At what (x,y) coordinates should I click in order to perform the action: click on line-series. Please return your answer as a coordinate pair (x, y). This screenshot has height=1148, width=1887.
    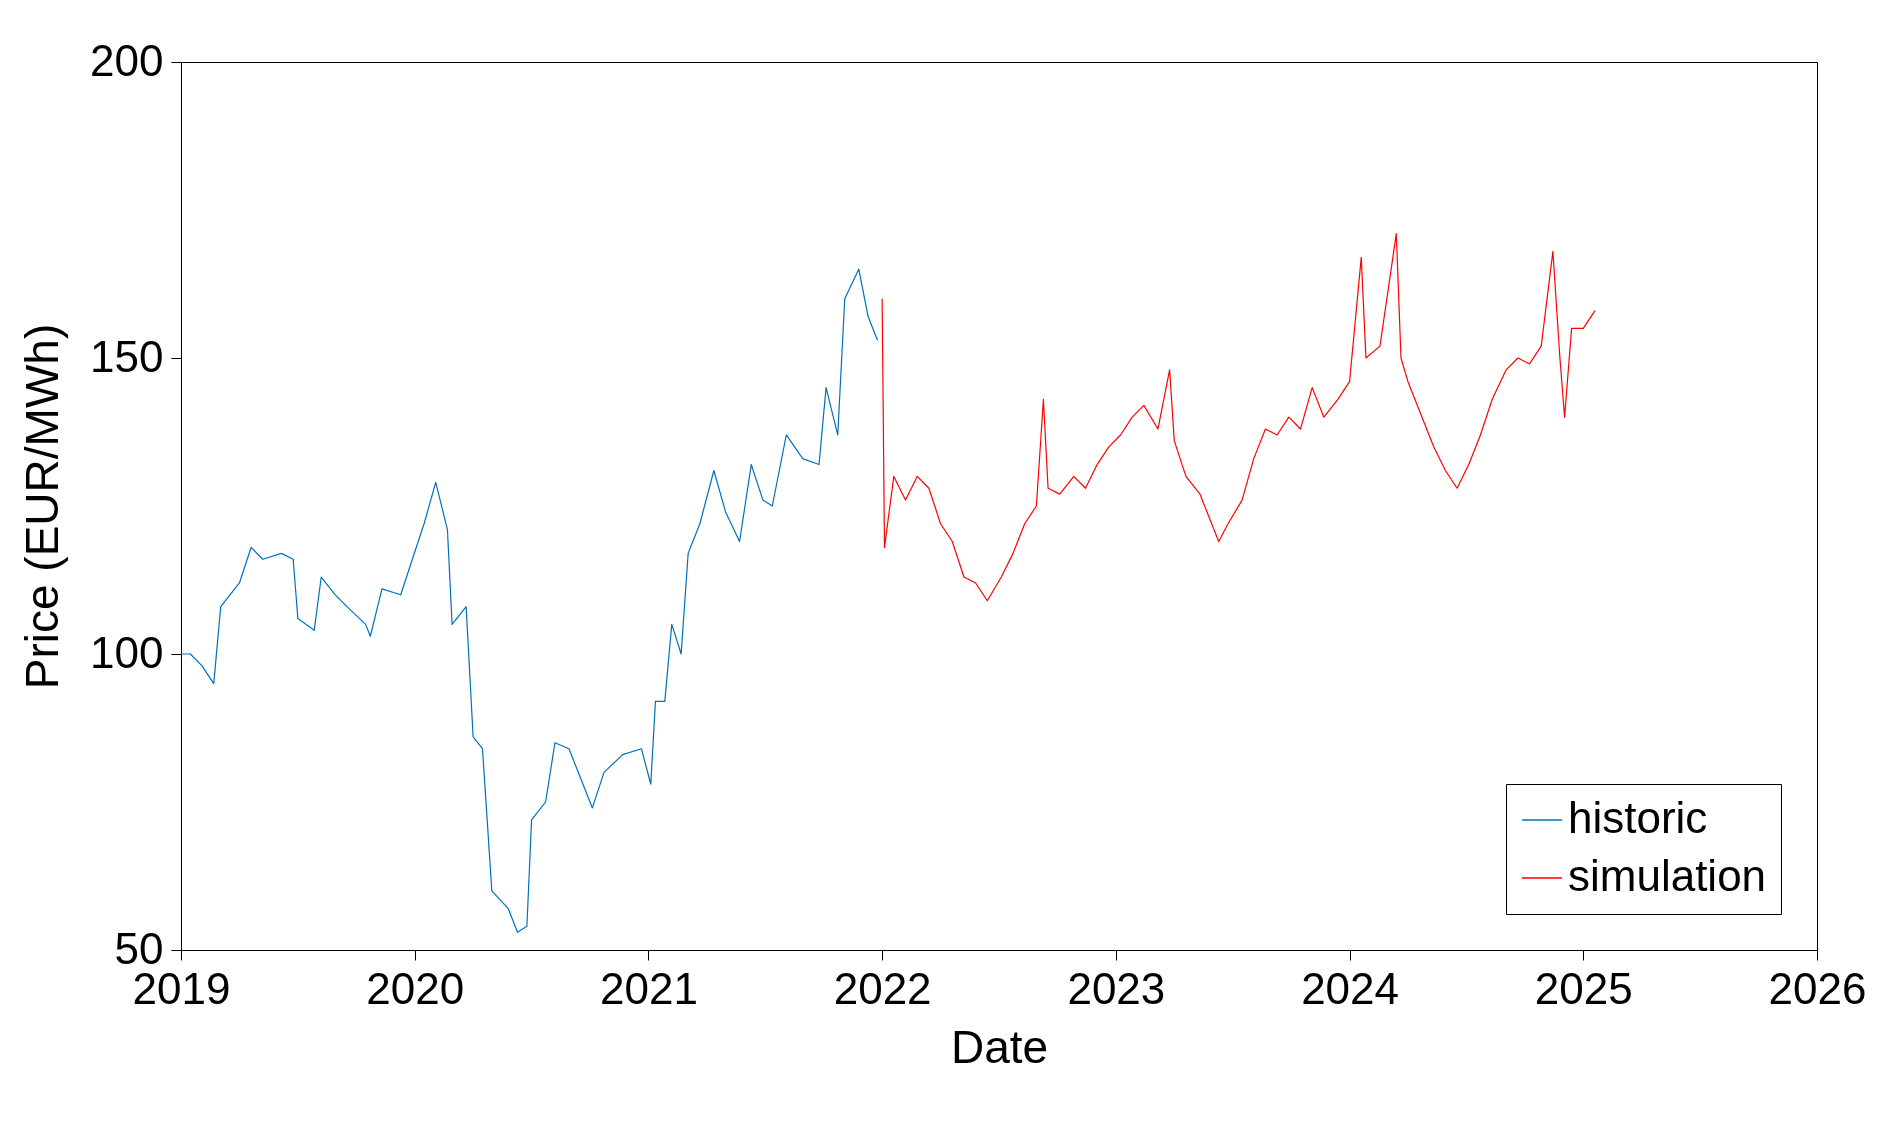
    Looking at the image, I should click on (1238, 417).